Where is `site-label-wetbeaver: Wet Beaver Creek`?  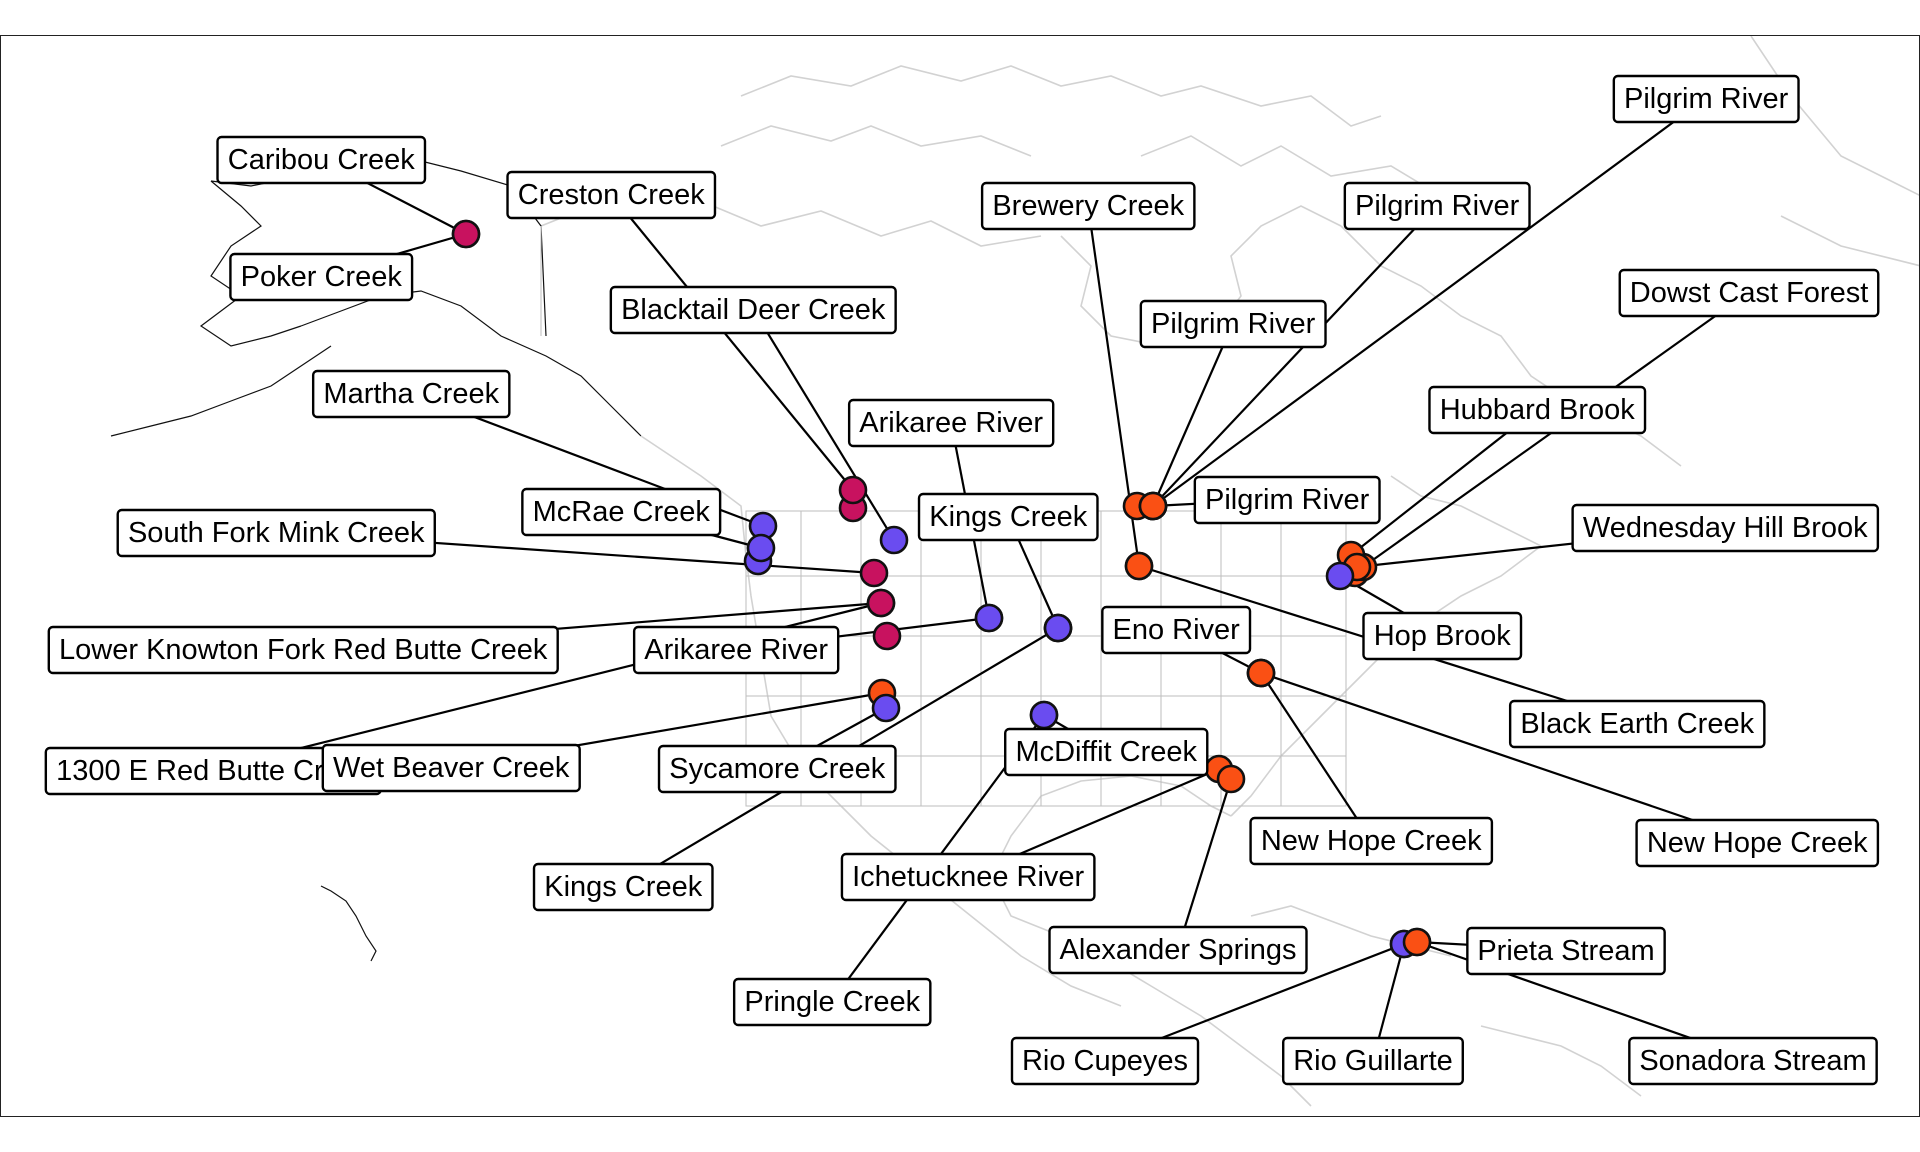
site-label-wetbeaver: Wet Beaver Creek is located at coordinates (451, 768).